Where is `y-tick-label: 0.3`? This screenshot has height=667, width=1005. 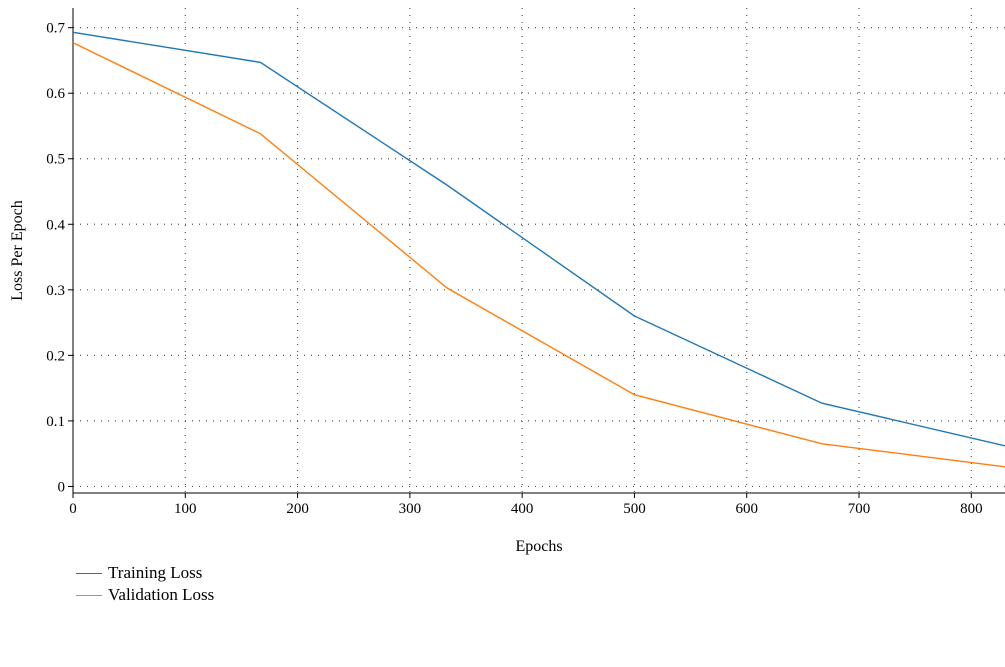
y-tick-label: 0.3 is located at coordinates (55, 291).